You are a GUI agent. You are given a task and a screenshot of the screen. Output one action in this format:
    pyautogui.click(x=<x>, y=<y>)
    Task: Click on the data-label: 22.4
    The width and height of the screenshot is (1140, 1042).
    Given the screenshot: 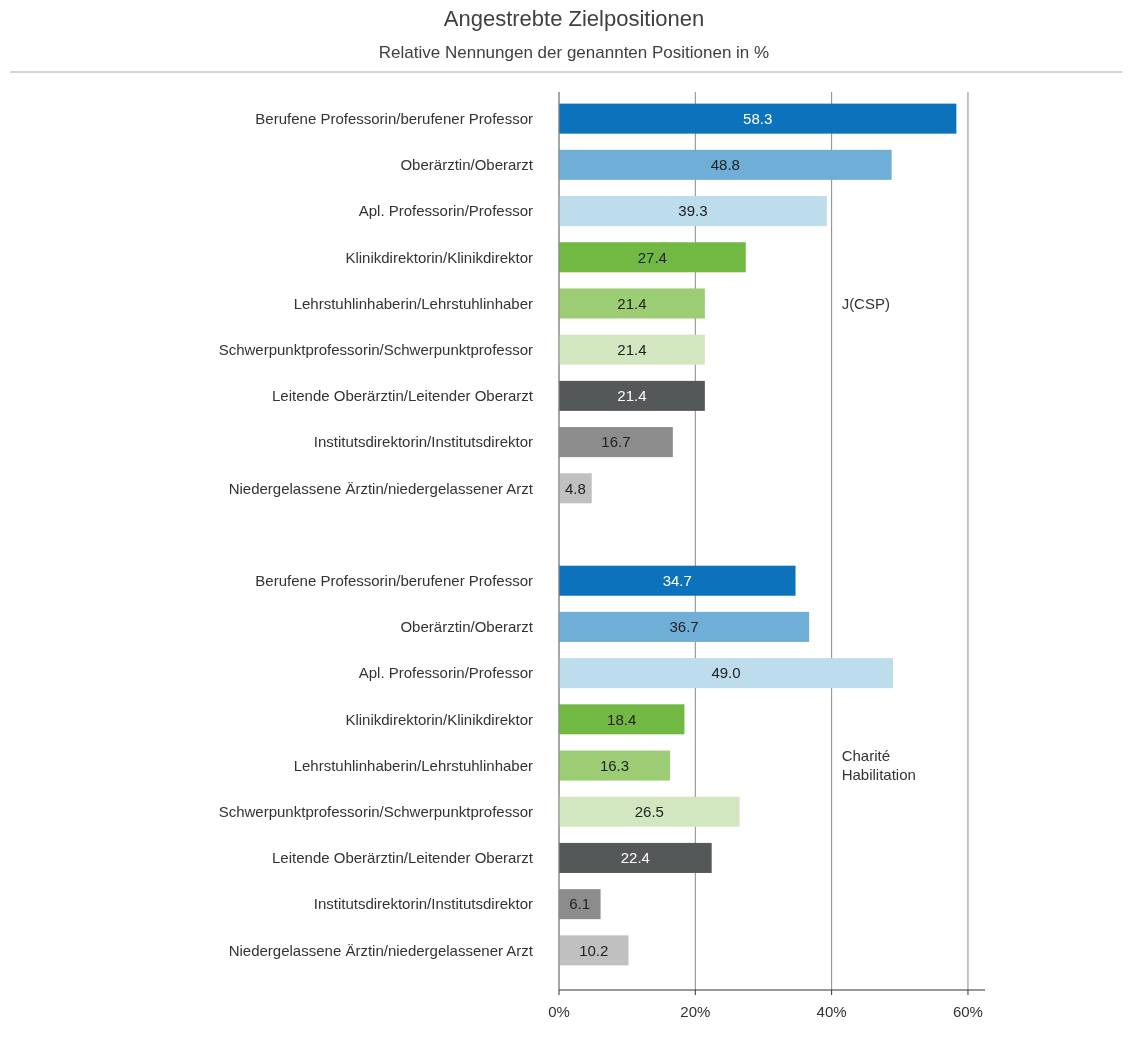 What is the action you would take?
    pyautogui.click(x=635, y=858)
    